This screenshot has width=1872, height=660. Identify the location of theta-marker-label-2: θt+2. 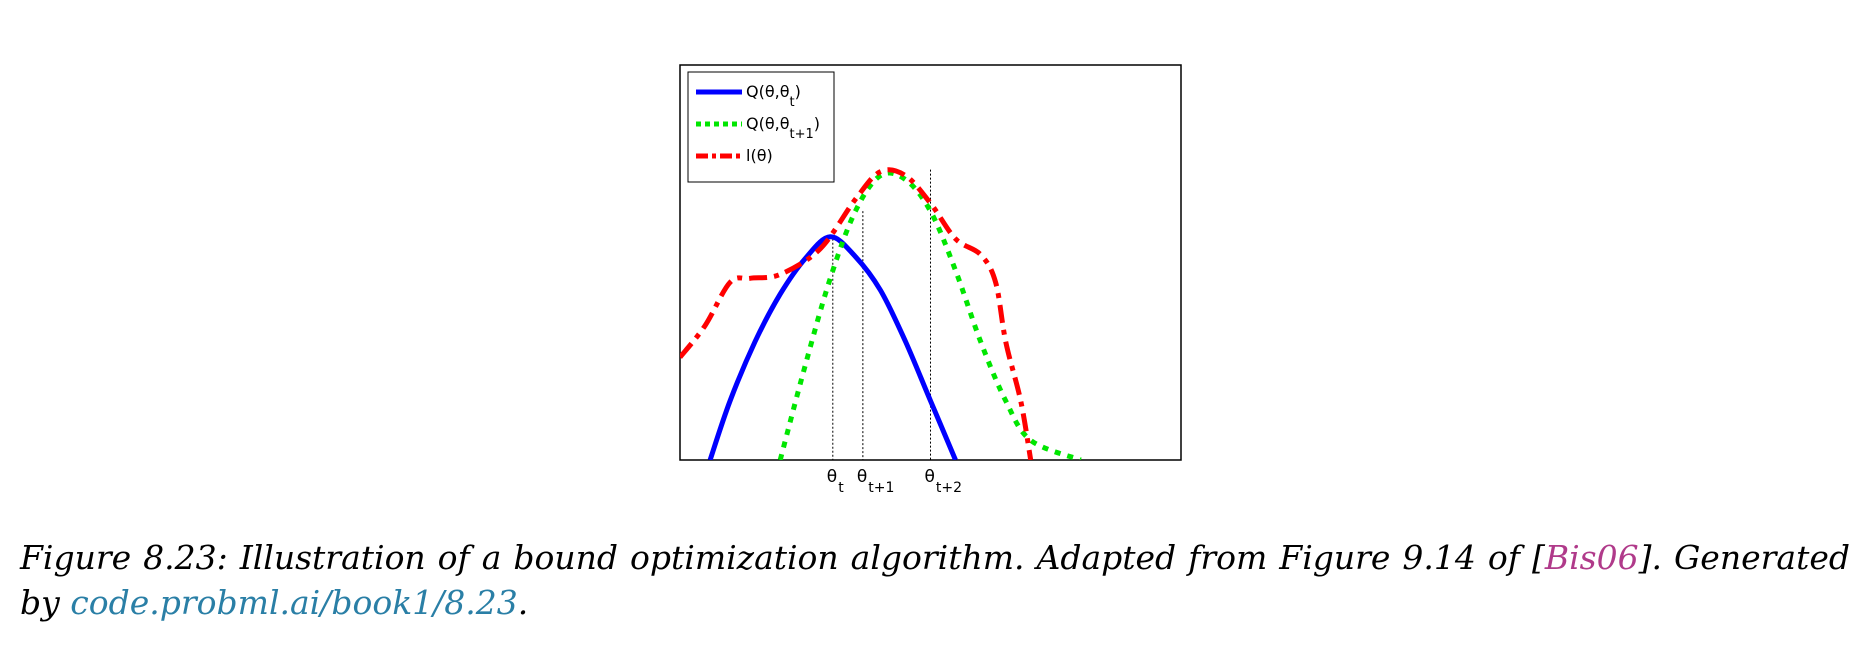
(944, 481).